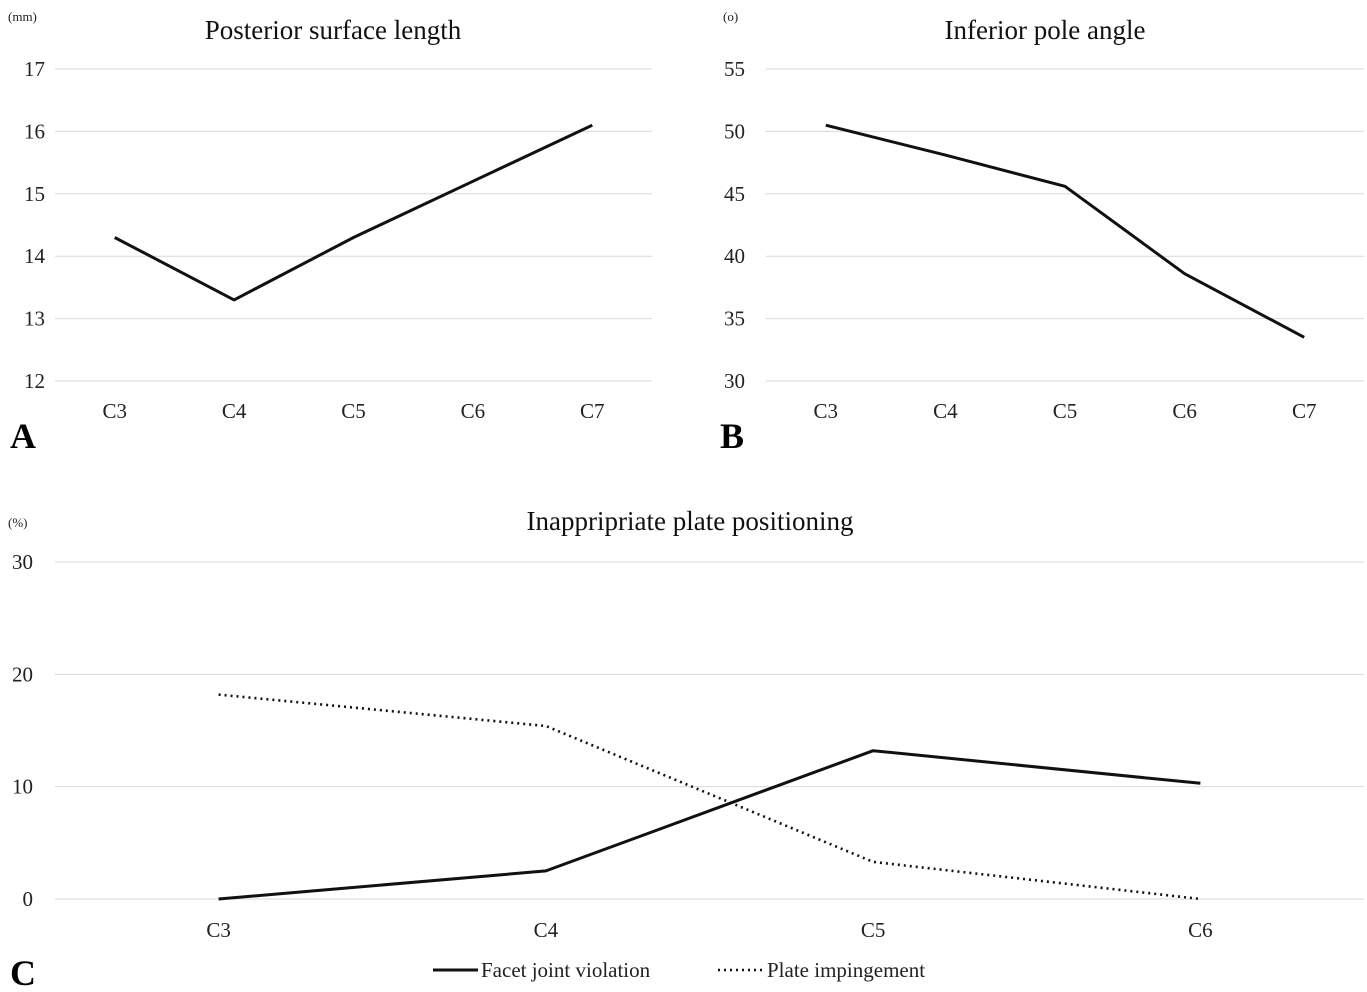  I want to click on panel-b-letter: B, so click(732, 436).